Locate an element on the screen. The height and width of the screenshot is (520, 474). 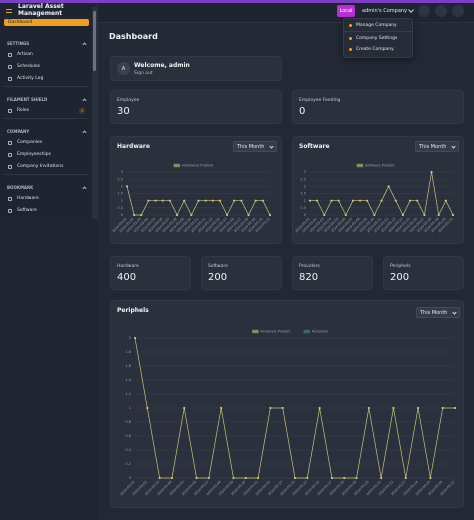
group-label: COMPANY is located at coordinates (18, 131).